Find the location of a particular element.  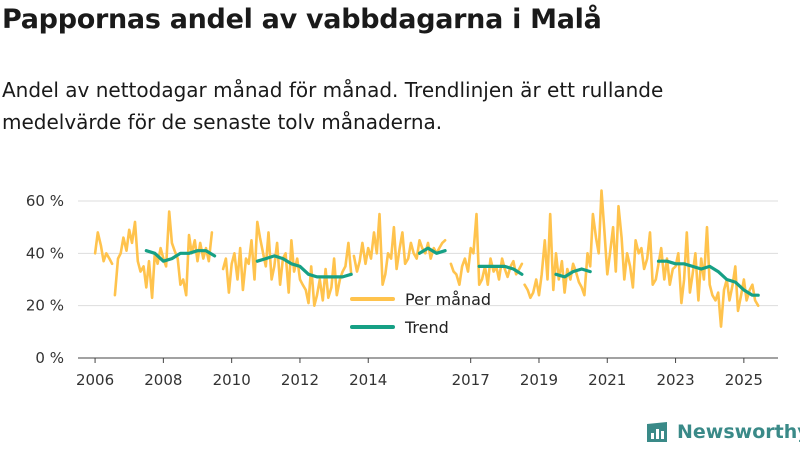

x-tick-label-2006: 2006 is located at coordinates (95, 380).